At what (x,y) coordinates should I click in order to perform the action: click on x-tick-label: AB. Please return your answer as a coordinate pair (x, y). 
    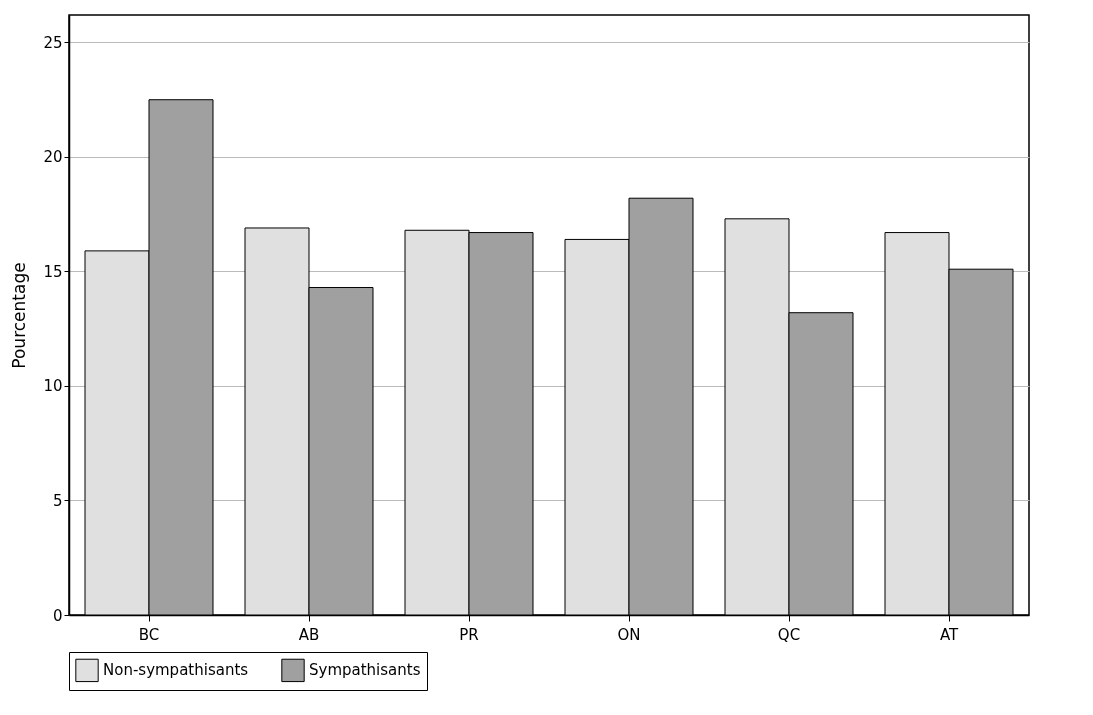
    Looking at the image, I should click on (309, 634).